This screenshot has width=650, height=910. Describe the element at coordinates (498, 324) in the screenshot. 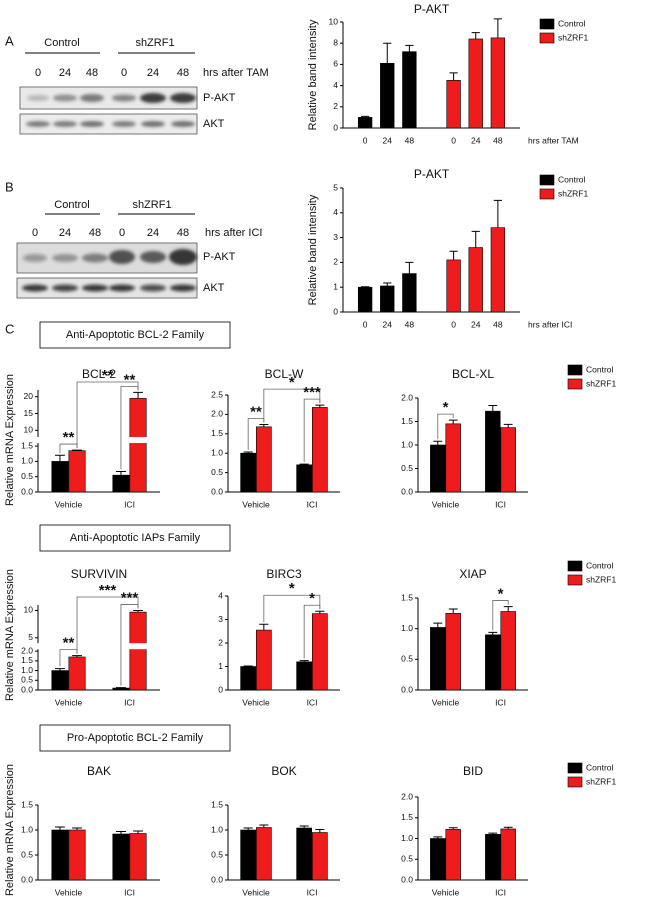

I see `x-tick-label: 48` at that location.